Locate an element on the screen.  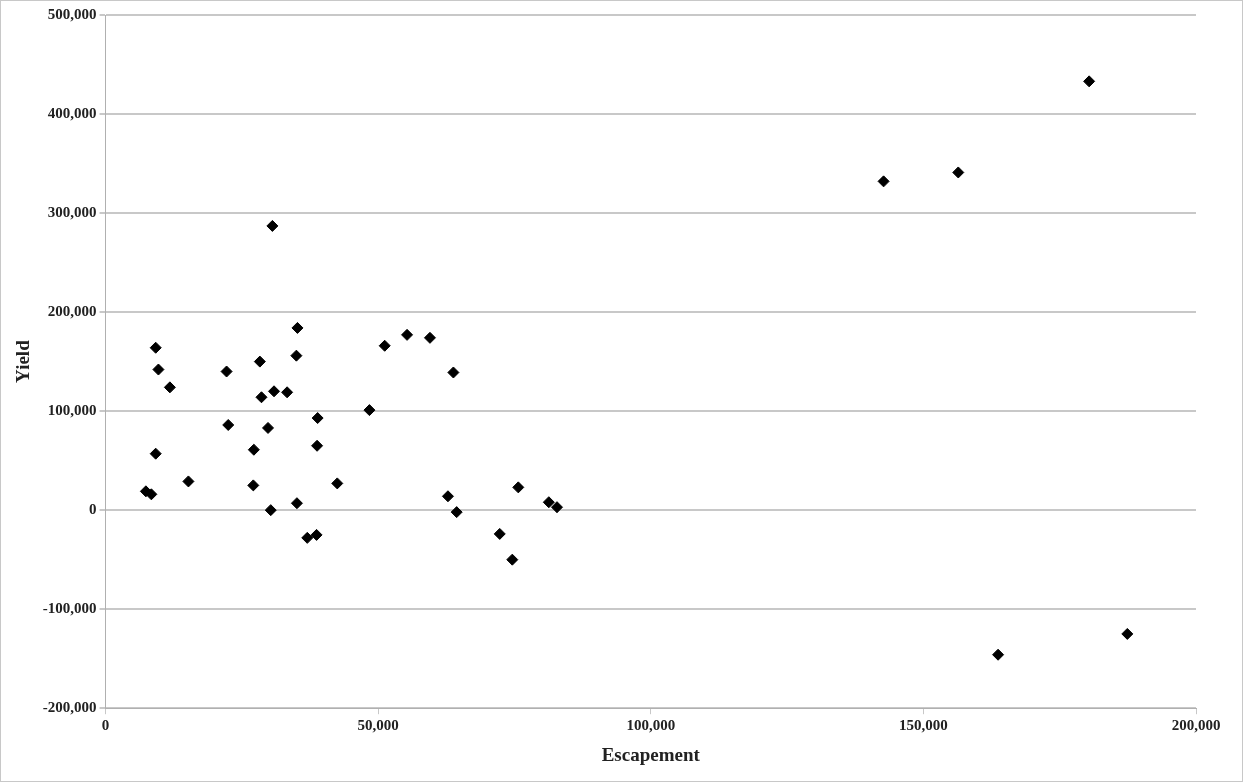
y-tick-label: 300,000 is located at coordinates (72, 211).